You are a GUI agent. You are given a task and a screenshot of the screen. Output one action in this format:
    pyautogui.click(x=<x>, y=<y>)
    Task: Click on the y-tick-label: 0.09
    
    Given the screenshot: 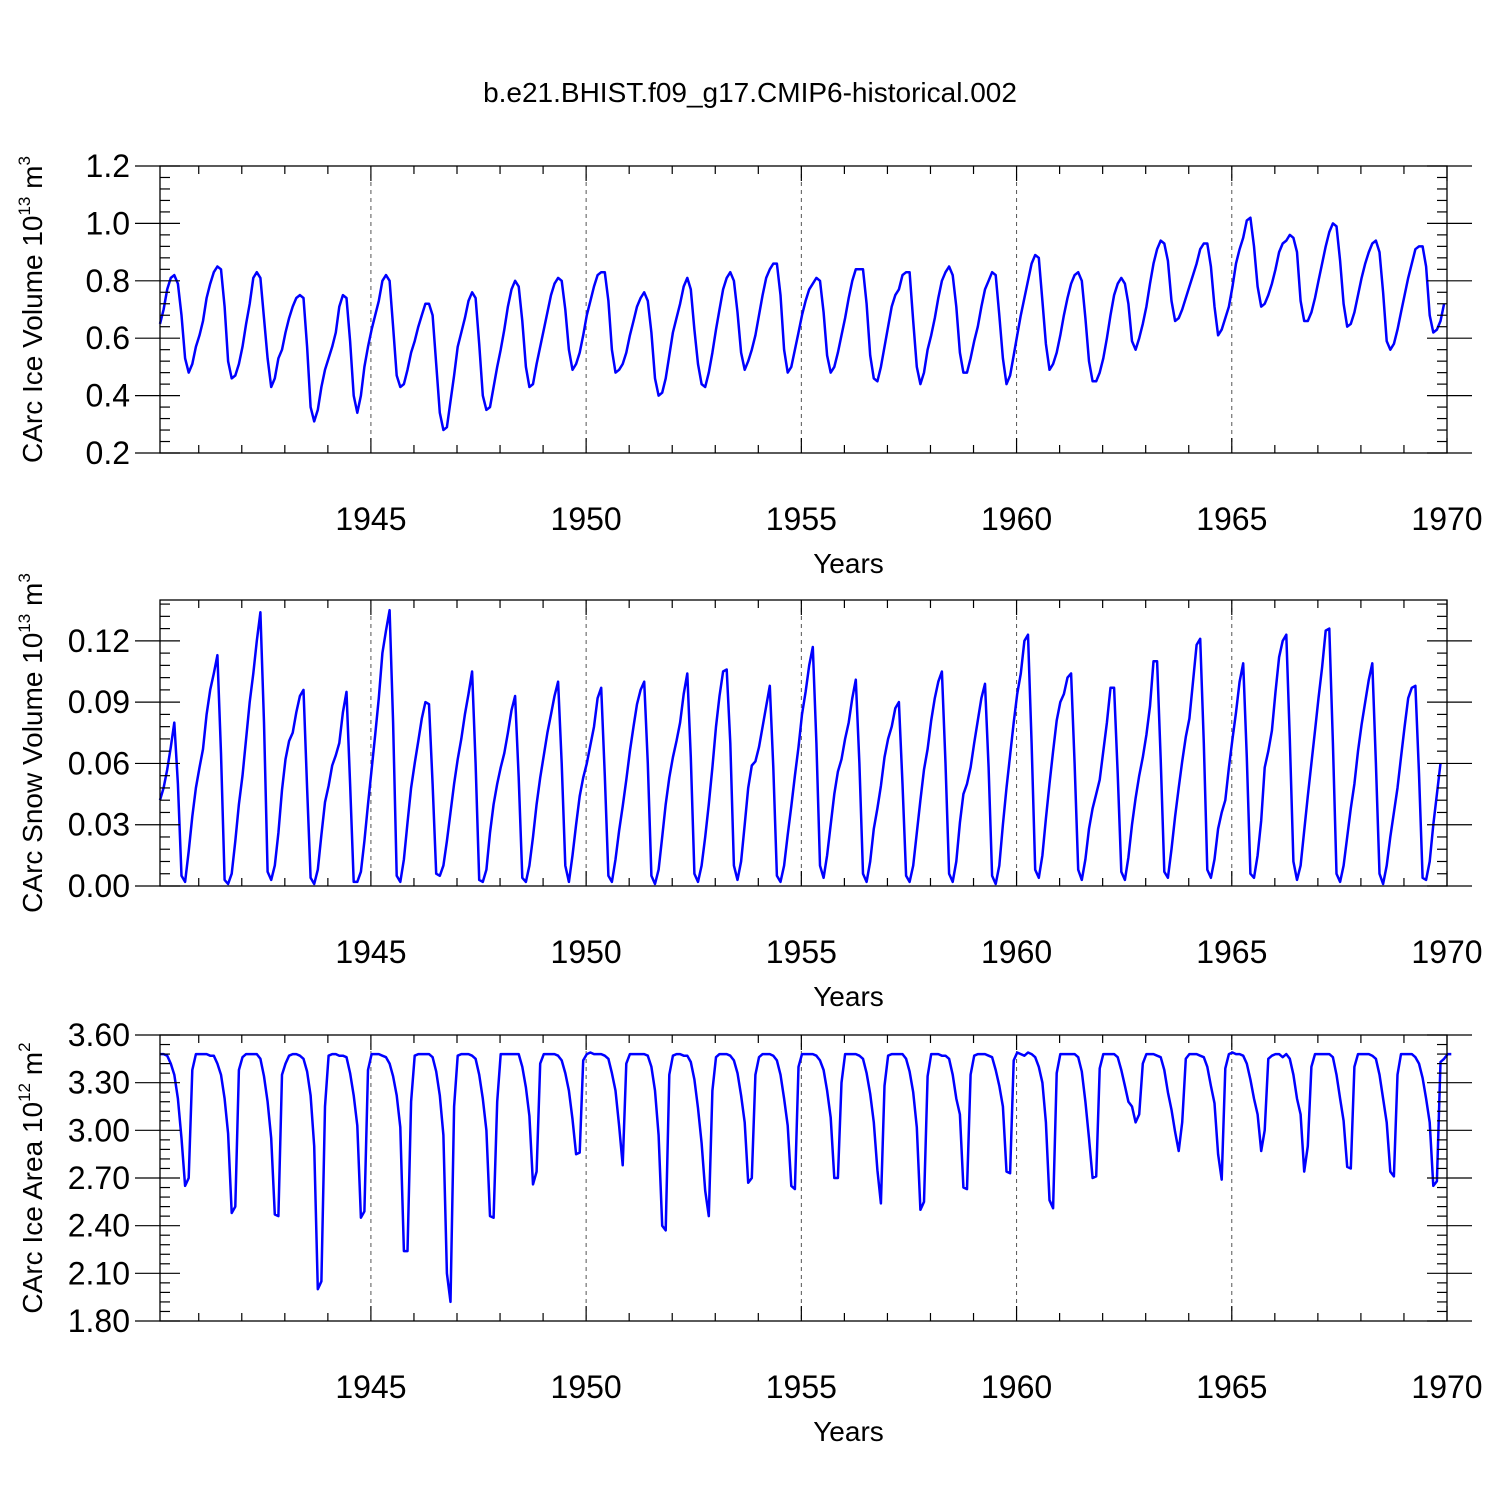 What is the action you would take?
    pyautogui.click(x=99, y=702)
    